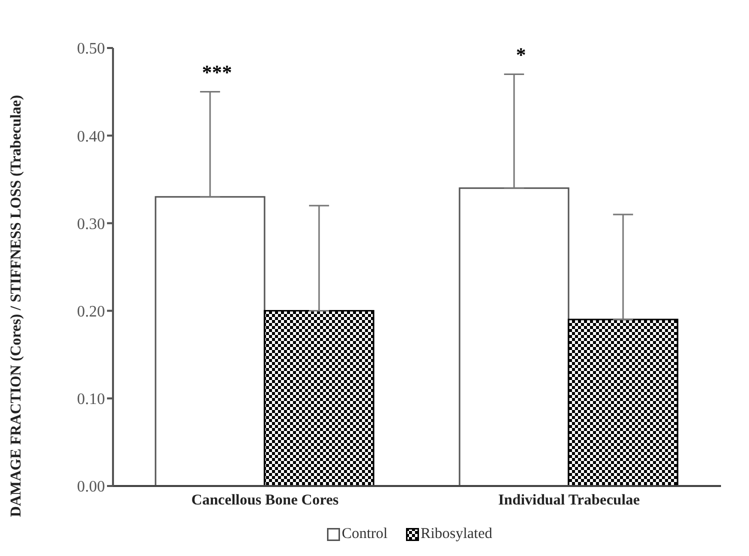 This screenshot has height=556, width=749. What do you see at coordinates (91, 311) in the screenshot?
I see `y-tick-label: 0.20` at bounding box center [91, 311].